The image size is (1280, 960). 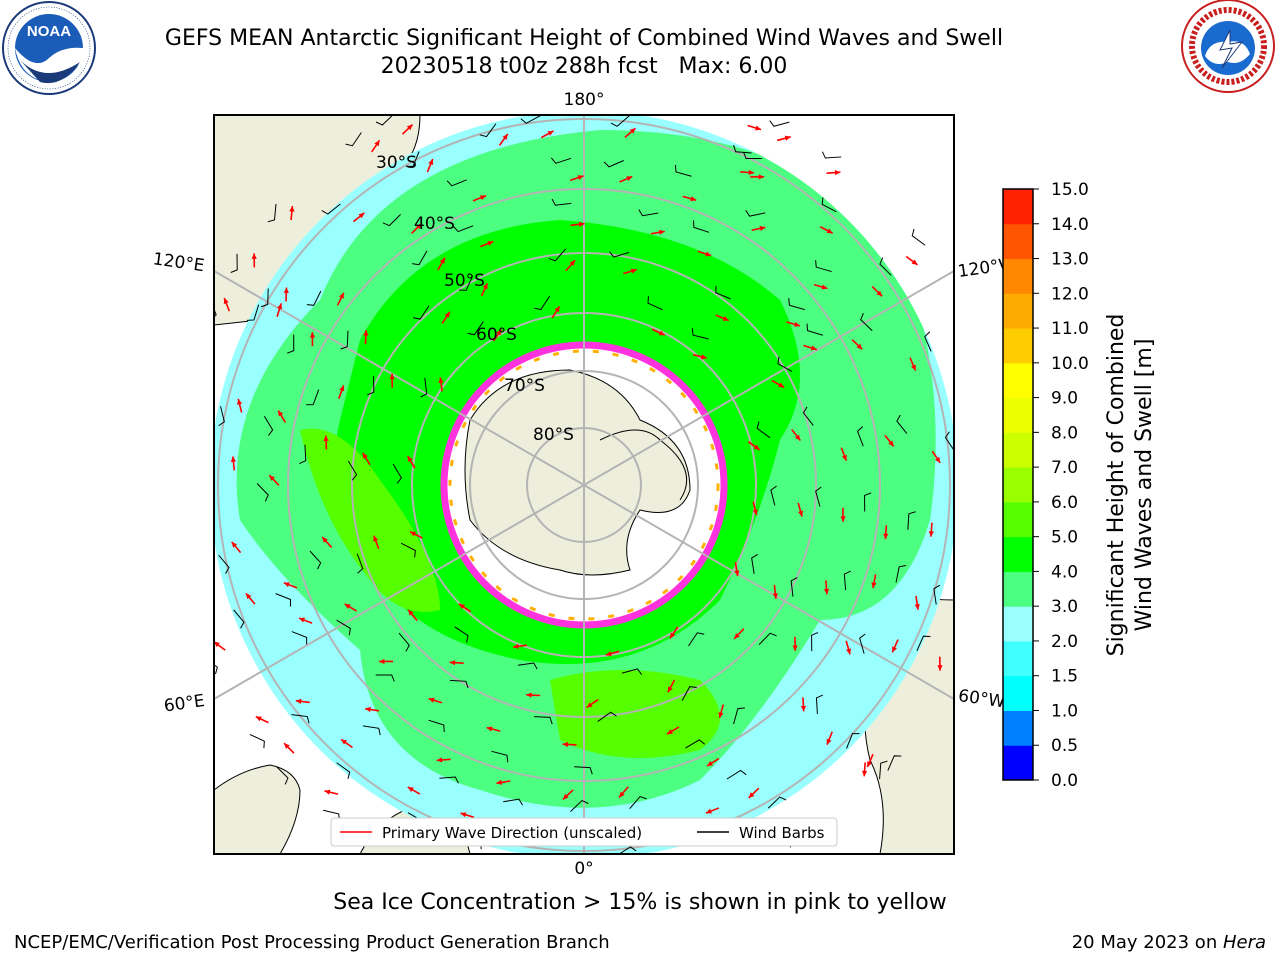 I want to click on lon-label-60e: 60°E, so click(x=184, y=703).